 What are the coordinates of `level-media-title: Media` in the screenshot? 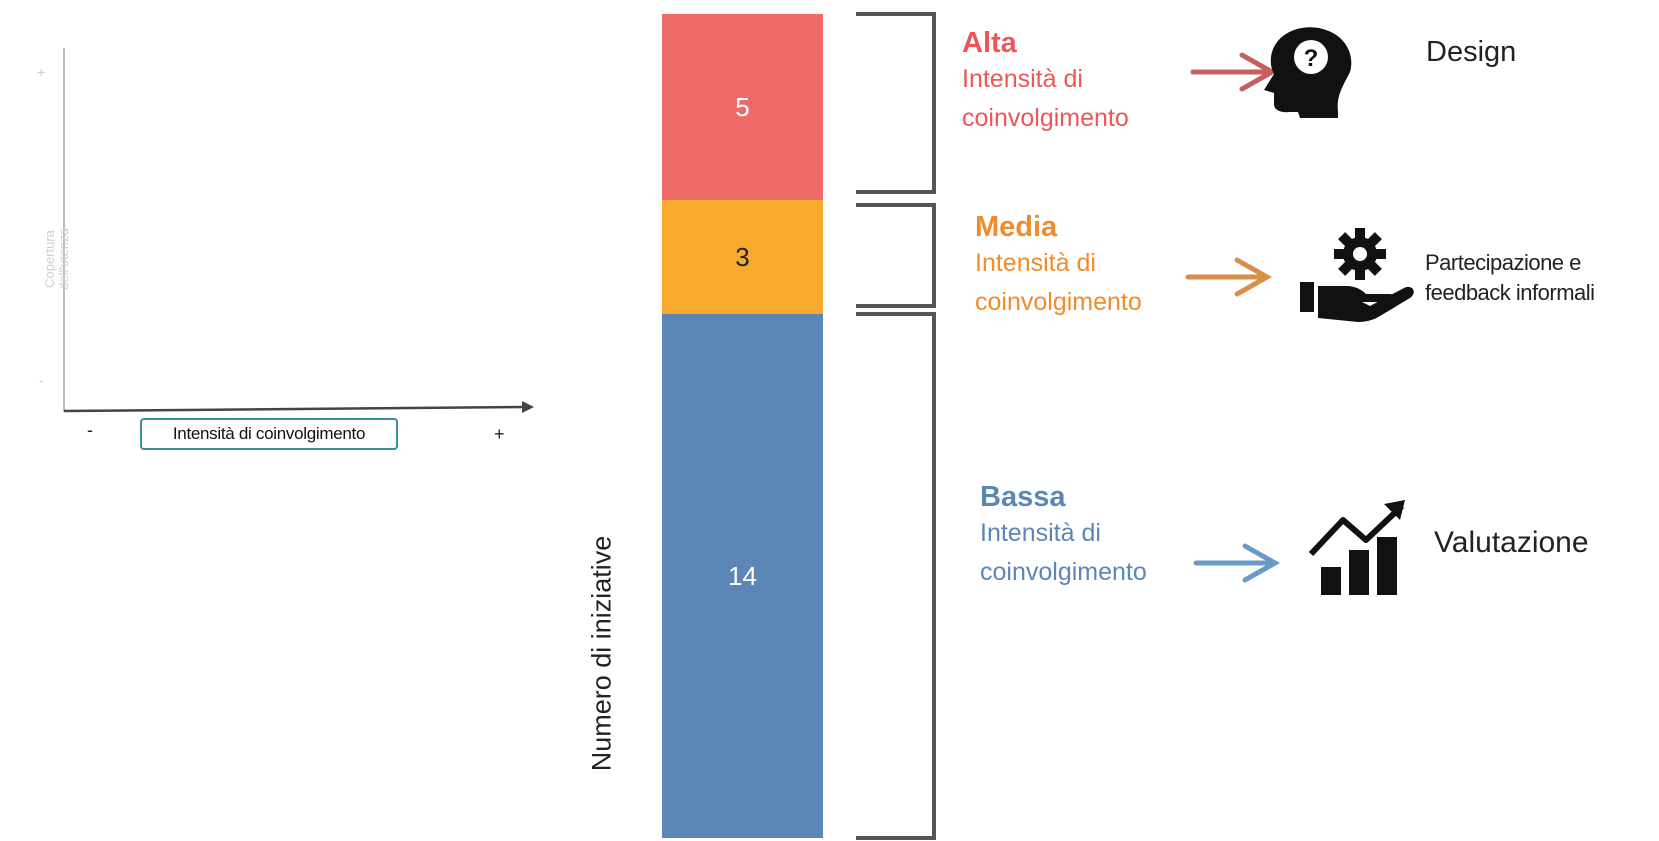 It's located at (1016, 227).